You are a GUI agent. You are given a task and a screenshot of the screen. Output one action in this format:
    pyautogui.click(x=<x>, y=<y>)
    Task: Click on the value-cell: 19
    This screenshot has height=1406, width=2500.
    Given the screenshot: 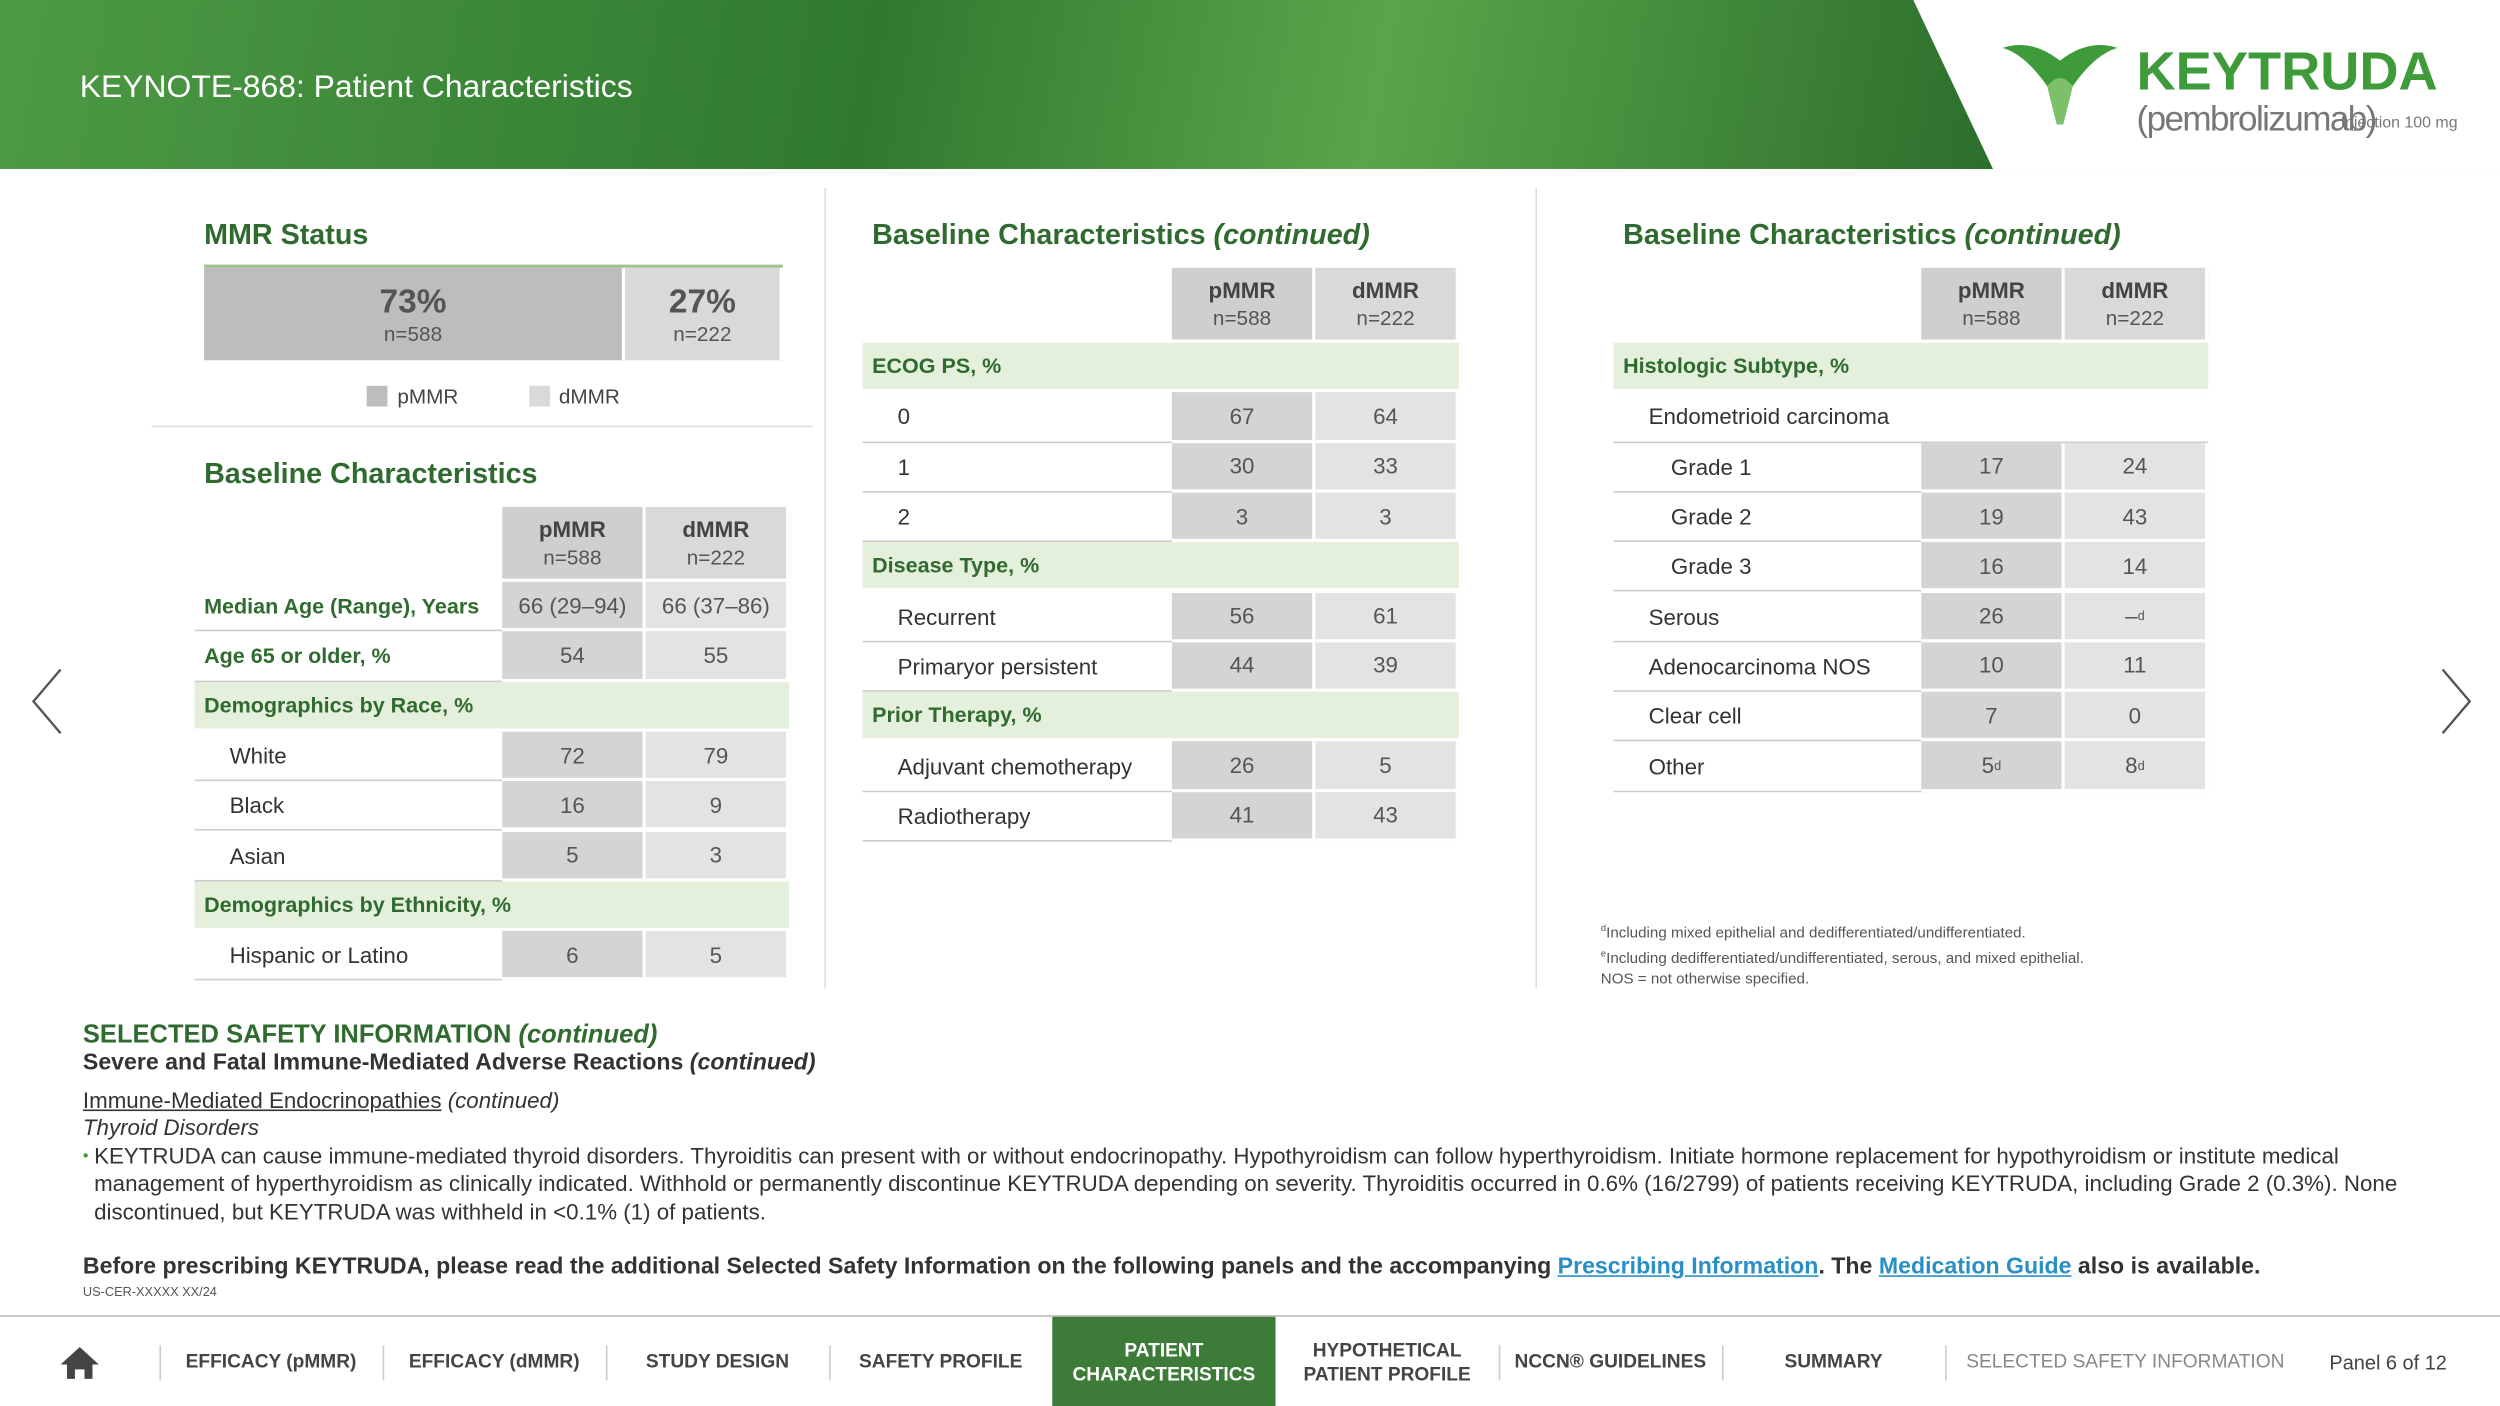 What is the action you would take?
    pyautogui.click(x=1993, y=517)
    